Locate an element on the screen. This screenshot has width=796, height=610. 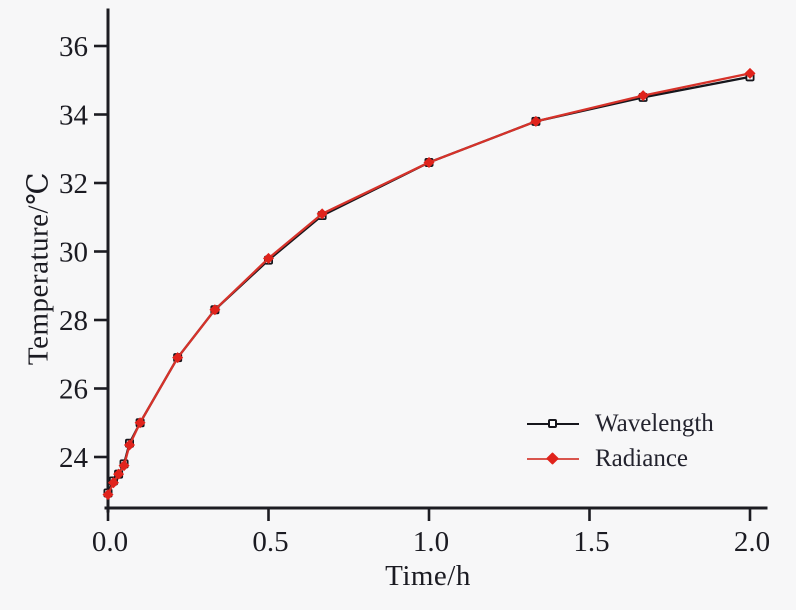
y-tick-label: 26 is located at coordinates (73, 390).